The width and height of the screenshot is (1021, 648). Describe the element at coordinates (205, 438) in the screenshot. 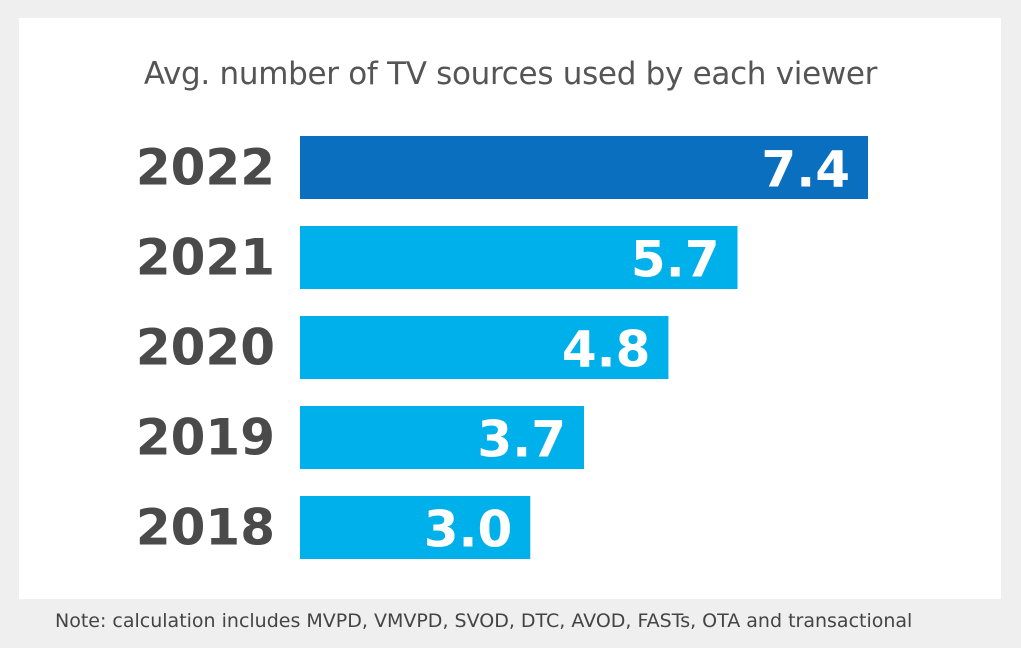

I see `category-label-2019: 2019` at that location.